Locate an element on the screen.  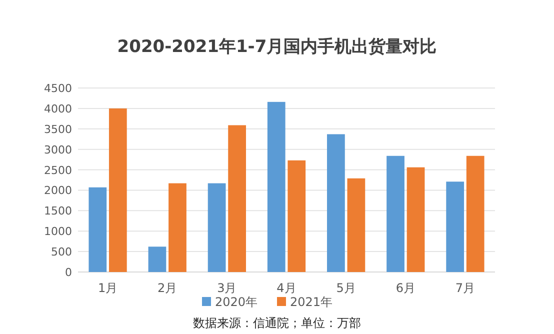
x-tick-label: 4月 is located at coordinates (286, 288).